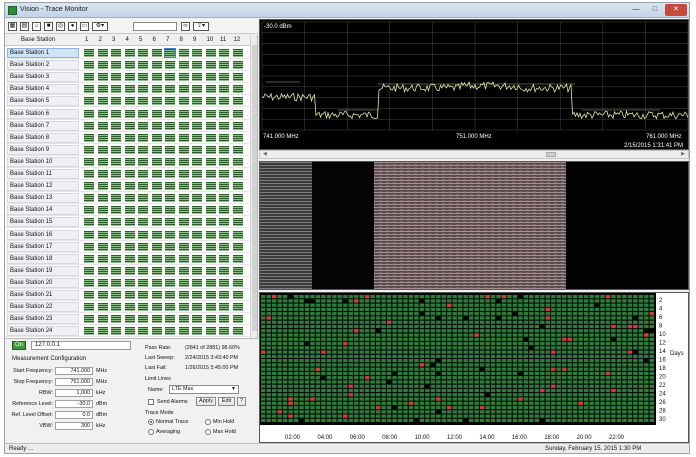 Image resolution: width=696 pixels, height=457 pixels. I want to click on reference-level-field: -30.0, so click(74, 404).